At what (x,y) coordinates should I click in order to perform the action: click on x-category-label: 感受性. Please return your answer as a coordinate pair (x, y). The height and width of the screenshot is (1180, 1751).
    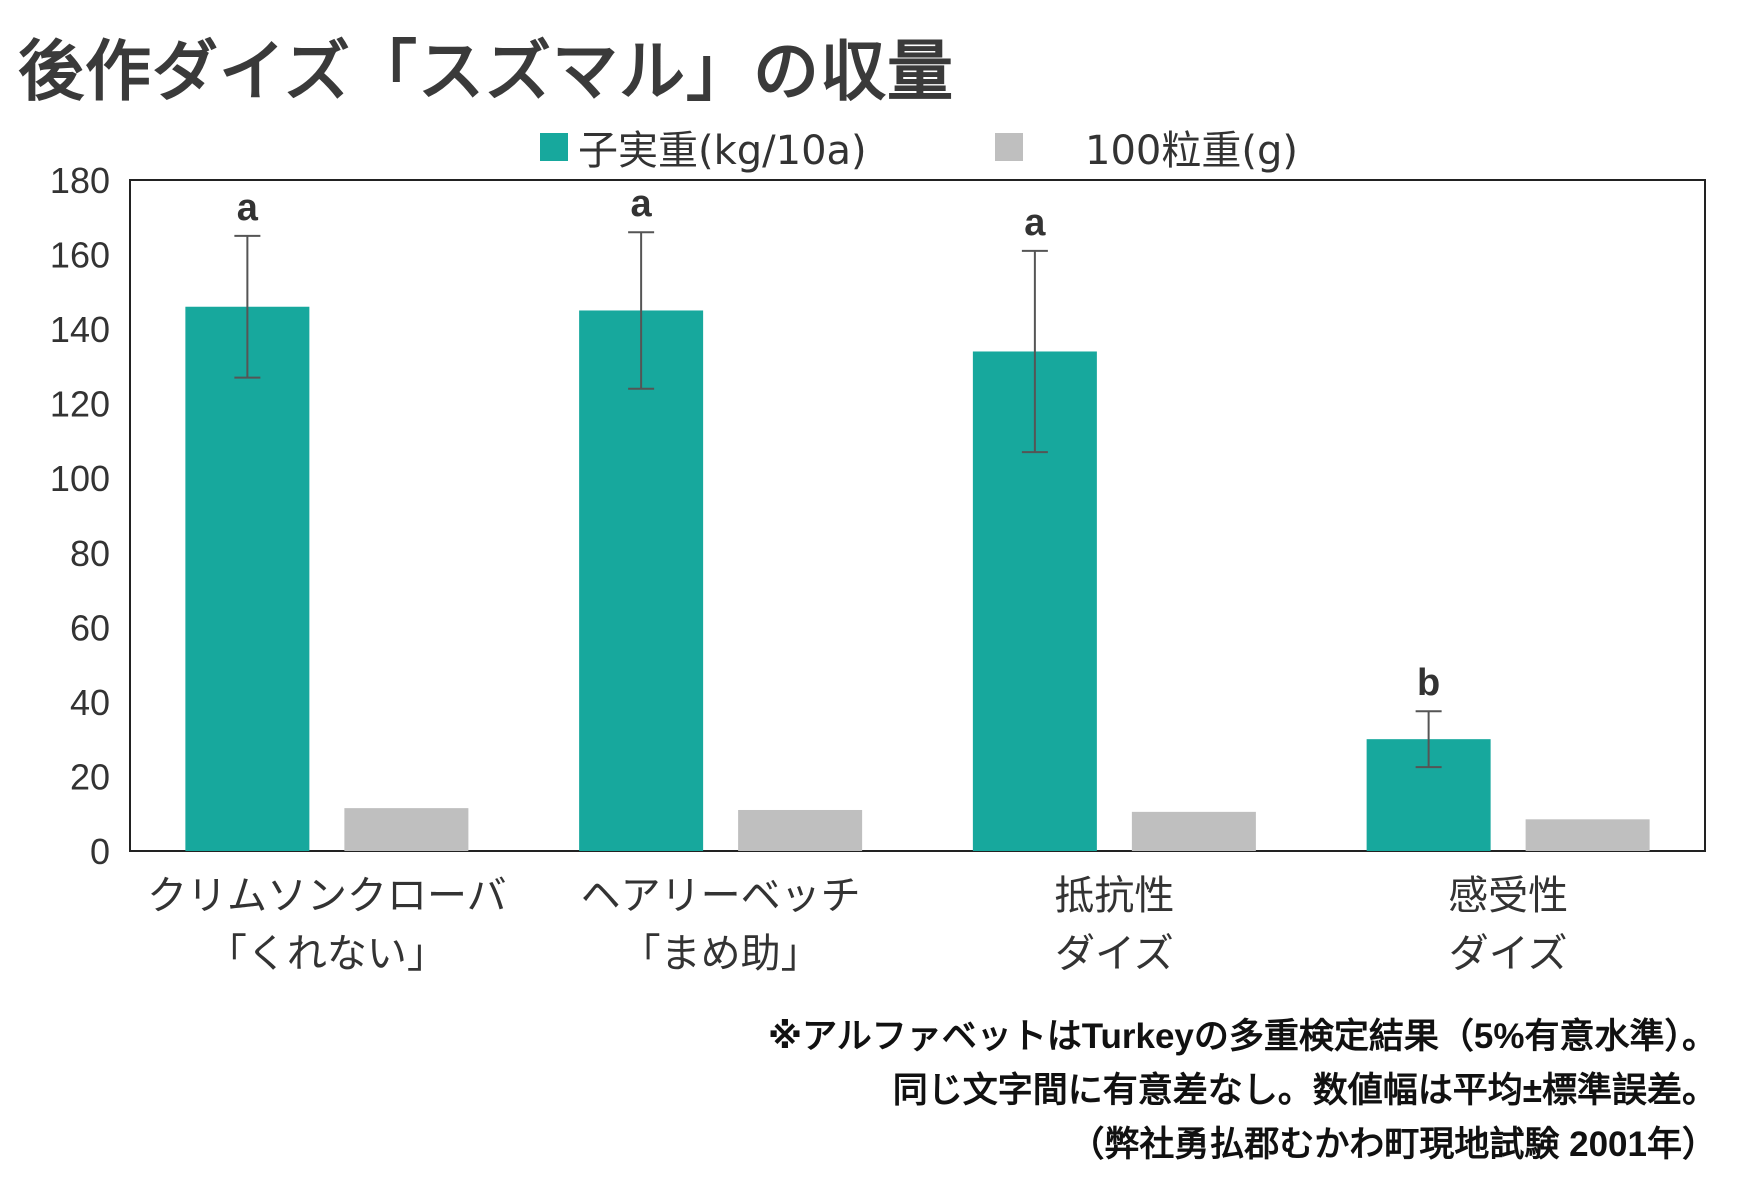
    Looking at the image, I should click on (1508, 896).